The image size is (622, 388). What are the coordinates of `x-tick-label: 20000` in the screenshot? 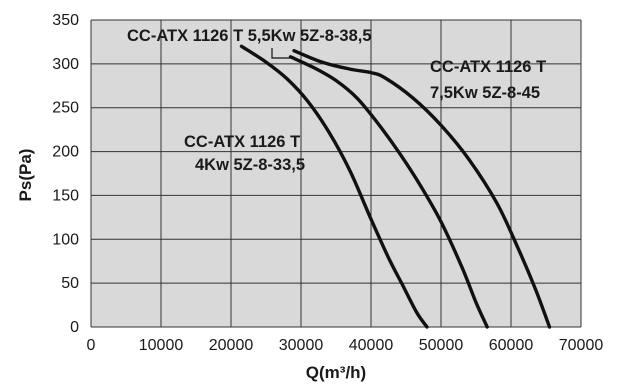 It's located at (231, 345).